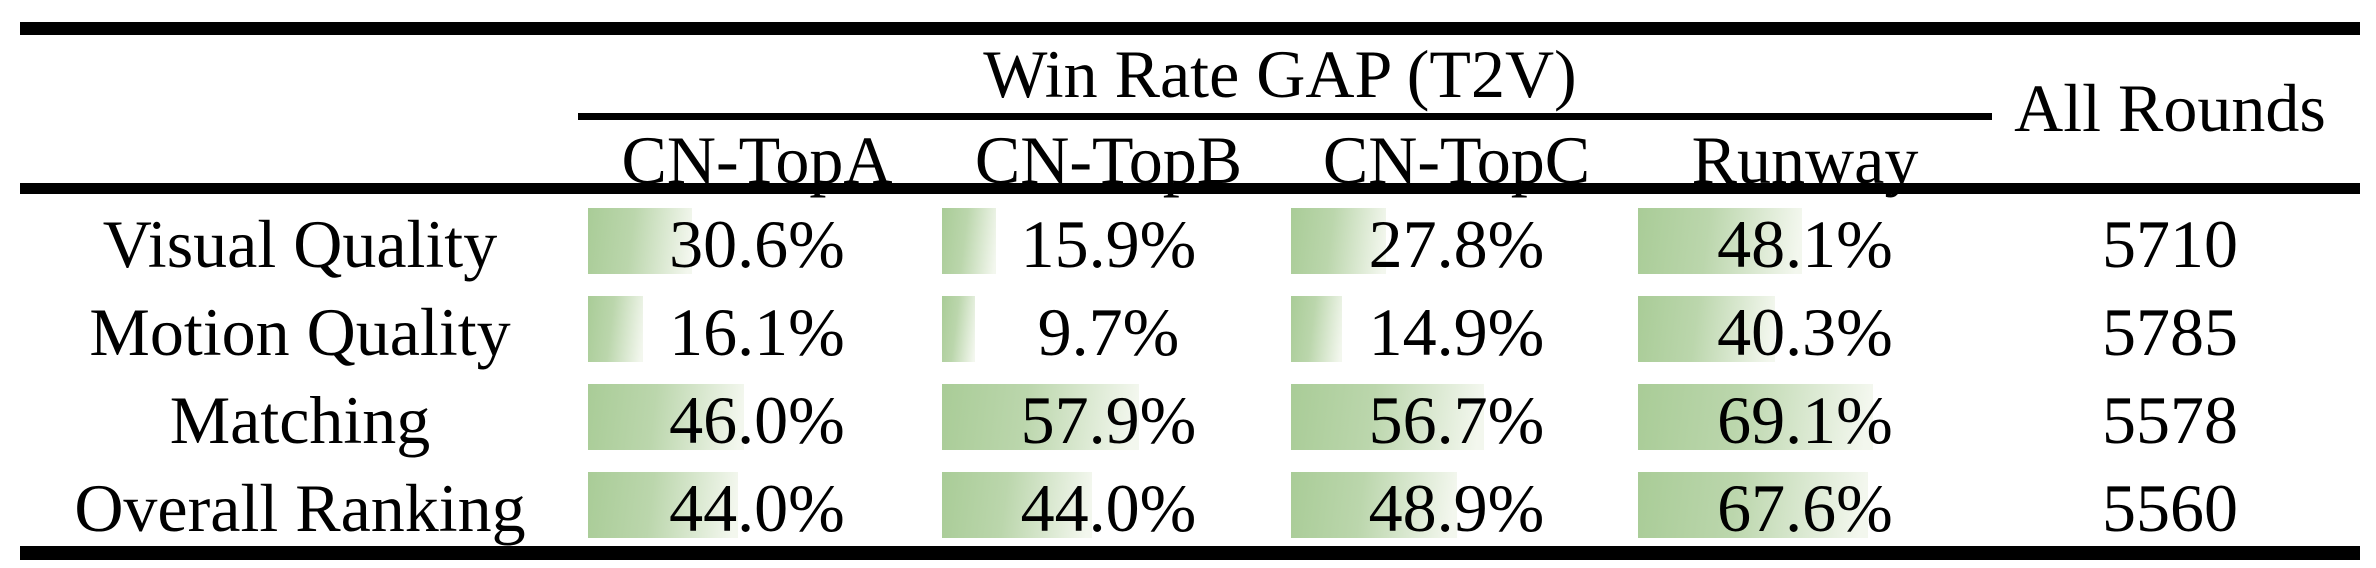 This screenshot has width=2376, height=568. What do you see at coordinates (757, 244) in the screenshot?
I see `win-rate-value: 30.6%` at bounding box center [757, 244].